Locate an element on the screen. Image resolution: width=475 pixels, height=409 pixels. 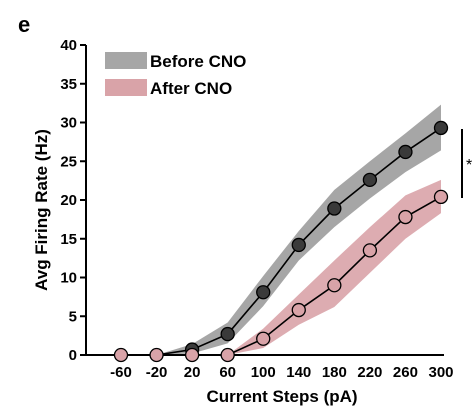
x-axis-ticks: -60 -20 20 60 100 140 180 220 260 300 is located at coordinates (281, 372).